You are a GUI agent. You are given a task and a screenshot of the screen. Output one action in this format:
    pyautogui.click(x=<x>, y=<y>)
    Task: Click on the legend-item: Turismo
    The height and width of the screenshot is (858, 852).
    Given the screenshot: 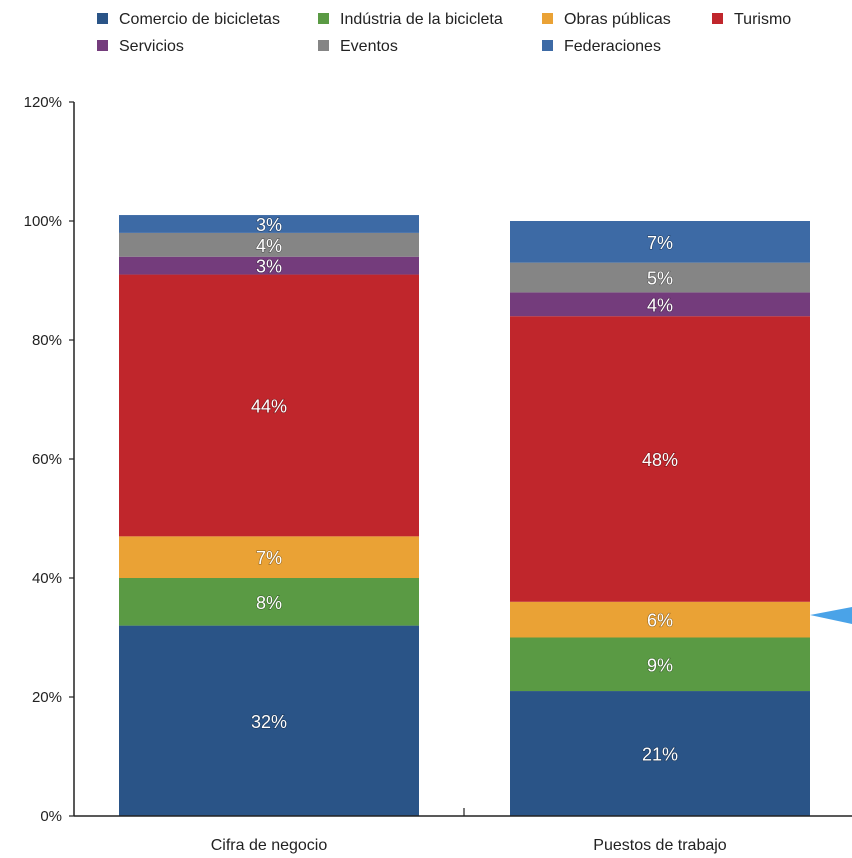 What is the action you would take?
    pyautogui.click(x=751, y=19)
    